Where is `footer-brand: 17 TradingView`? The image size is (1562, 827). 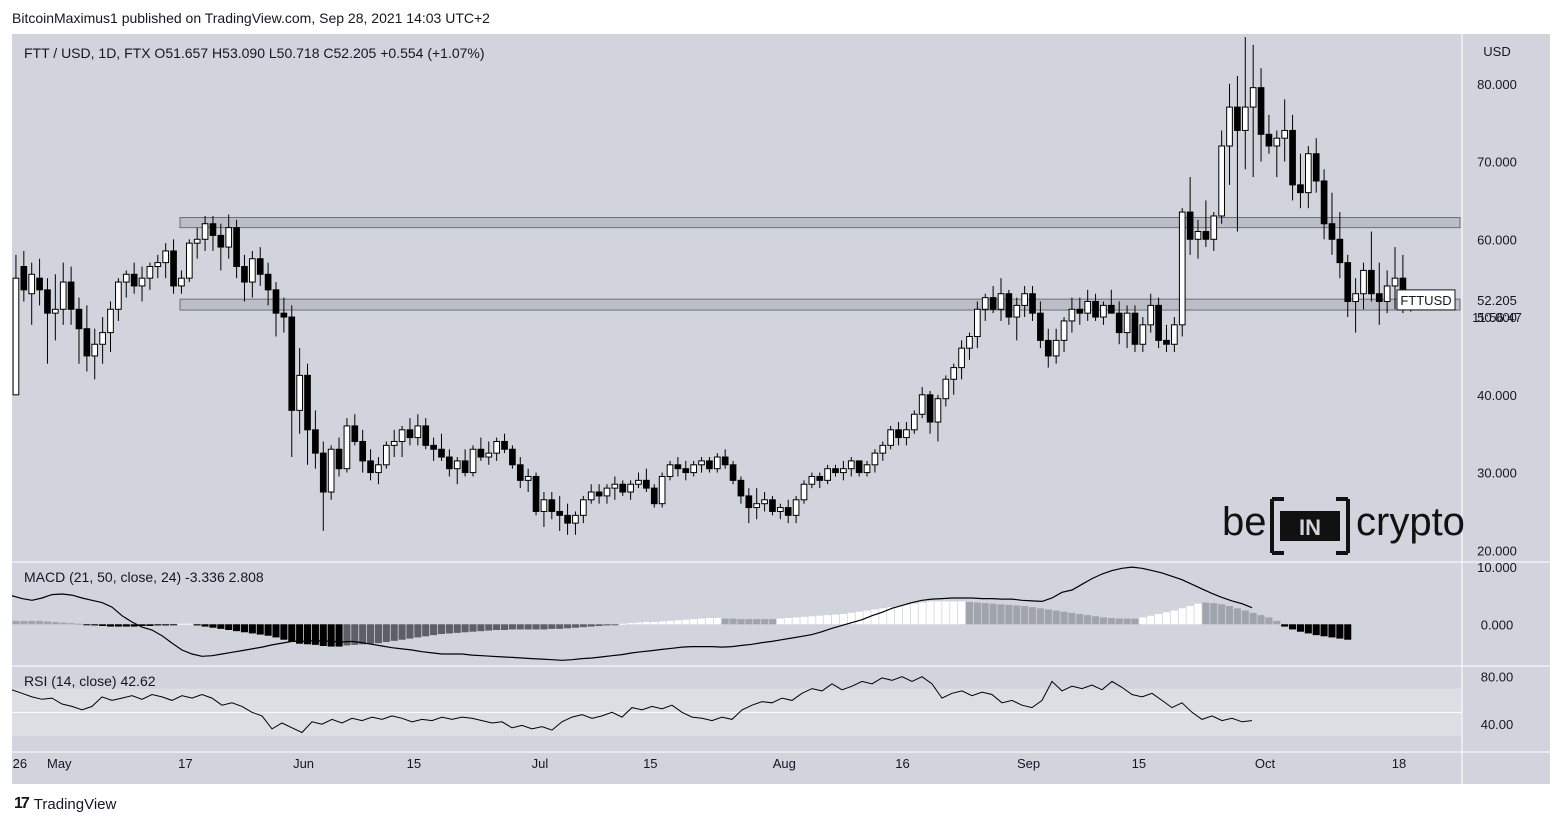
footer-brand: 17 TradingView is located at coordinates (65, 804).